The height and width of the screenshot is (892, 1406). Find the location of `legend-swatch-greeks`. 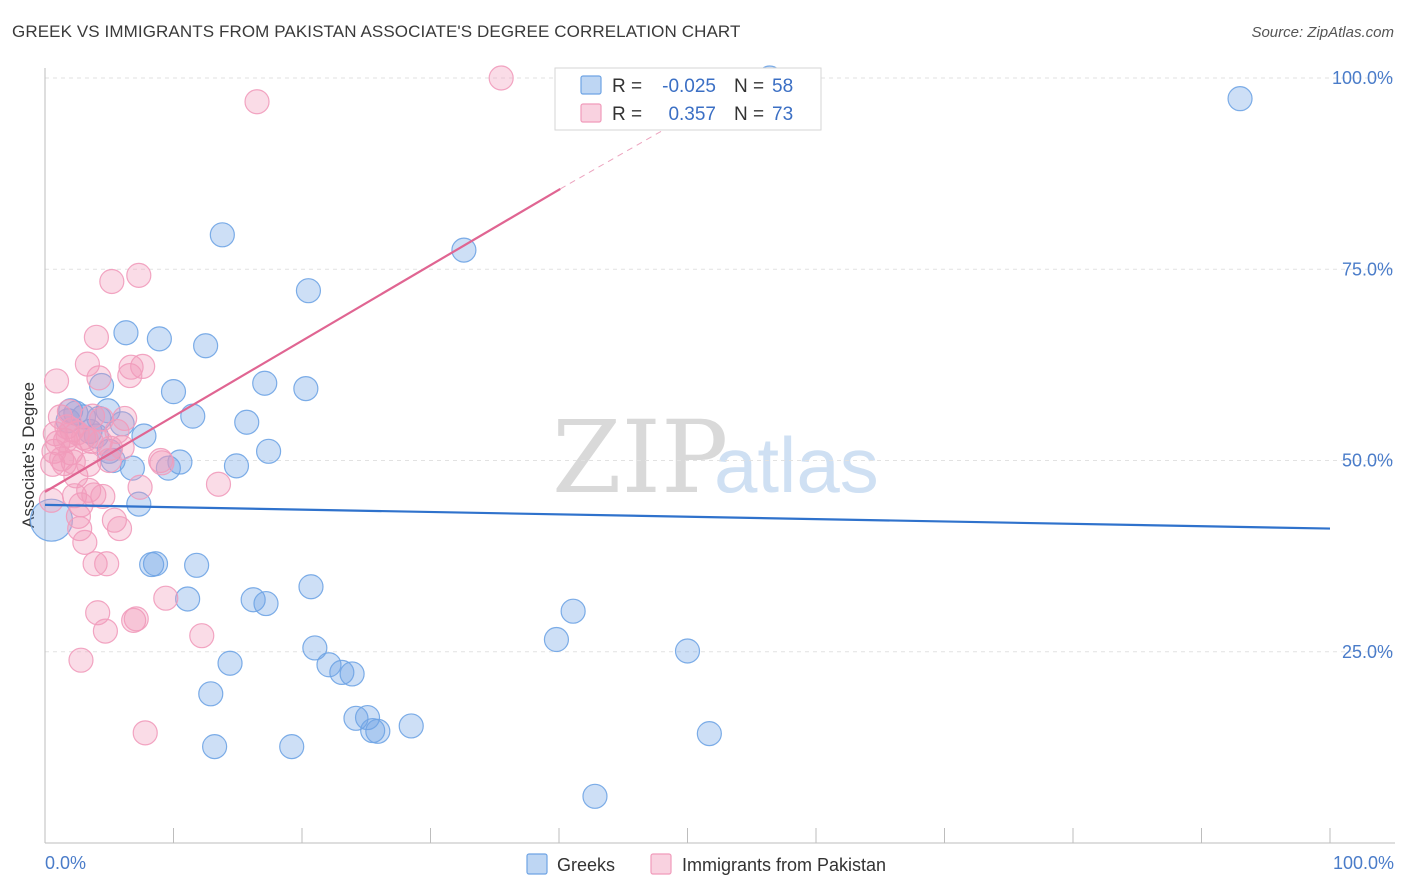

legend-swatch-greeks is located at coordinates (537, 864).